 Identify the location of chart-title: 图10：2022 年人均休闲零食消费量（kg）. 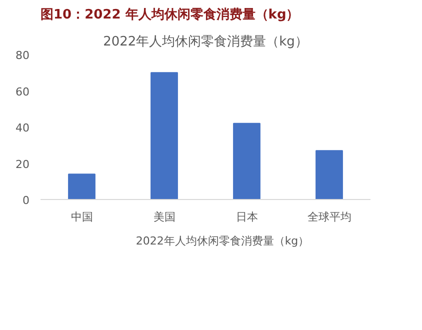
(170, 15).